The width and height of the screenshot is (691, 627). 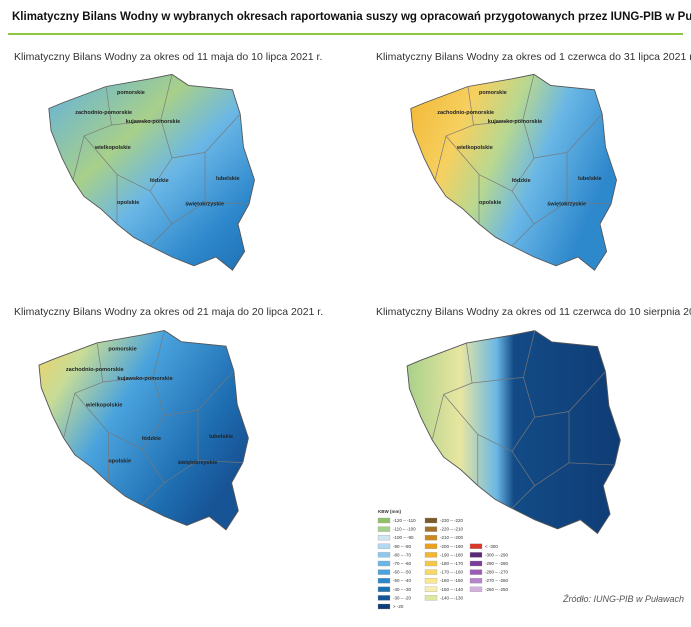 I want to click on legend-label: -140 – -130, so click(x=452, y=597).